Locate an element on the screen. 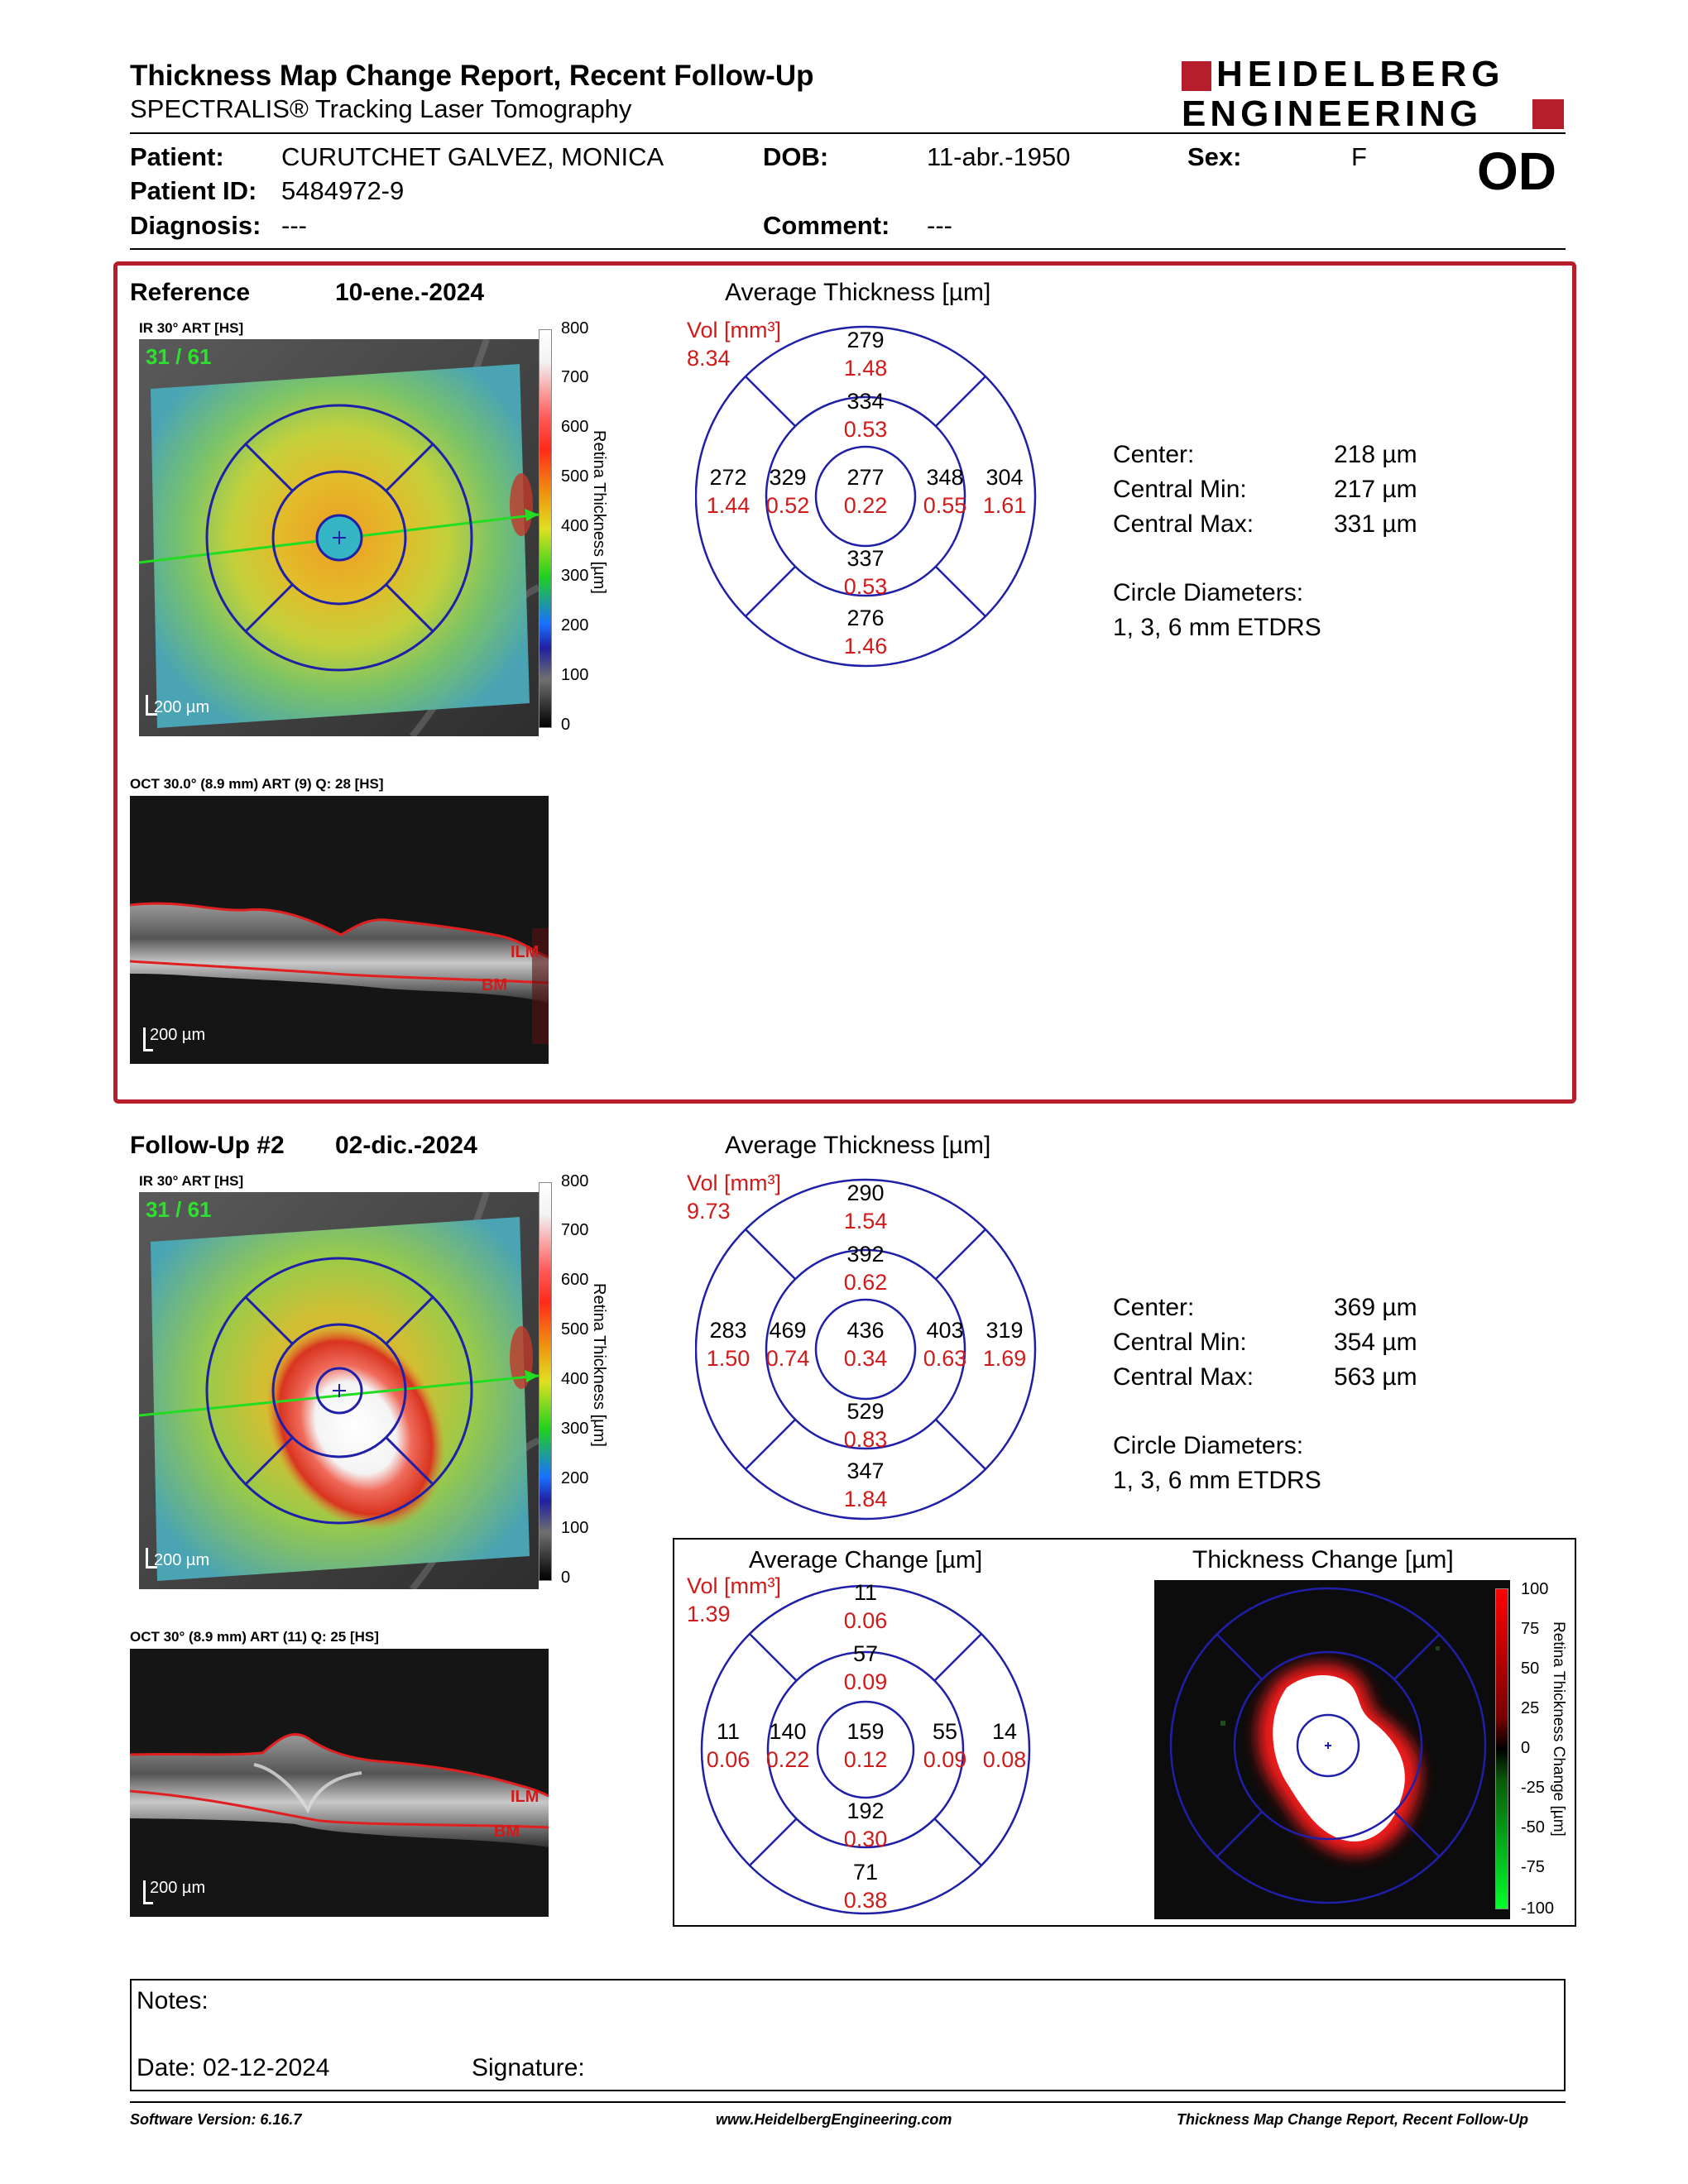  followup-scan-counter: 31 / 61 is located at coordinates (179, 1209).